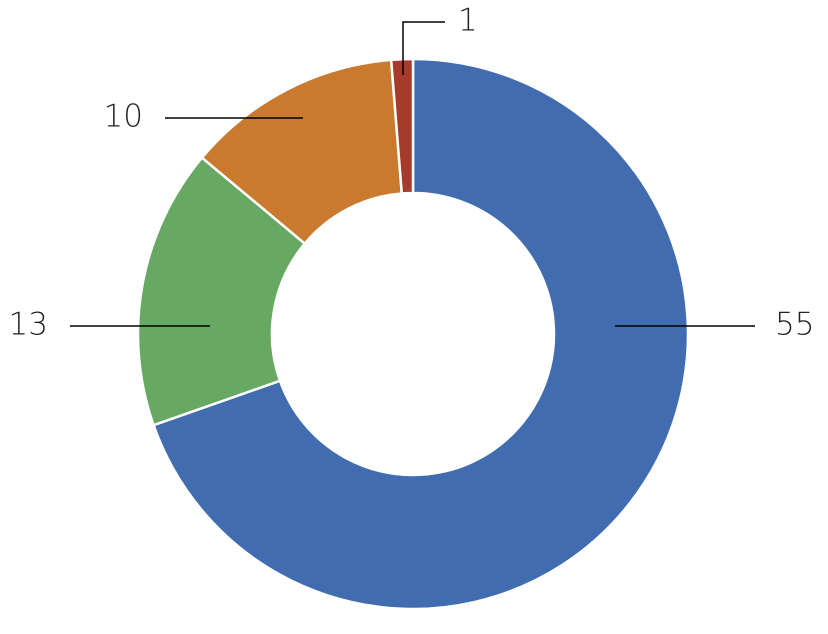  Describe the element at coordinates (123, 117) in the screenshot. I see `data-label: 10` at that location.